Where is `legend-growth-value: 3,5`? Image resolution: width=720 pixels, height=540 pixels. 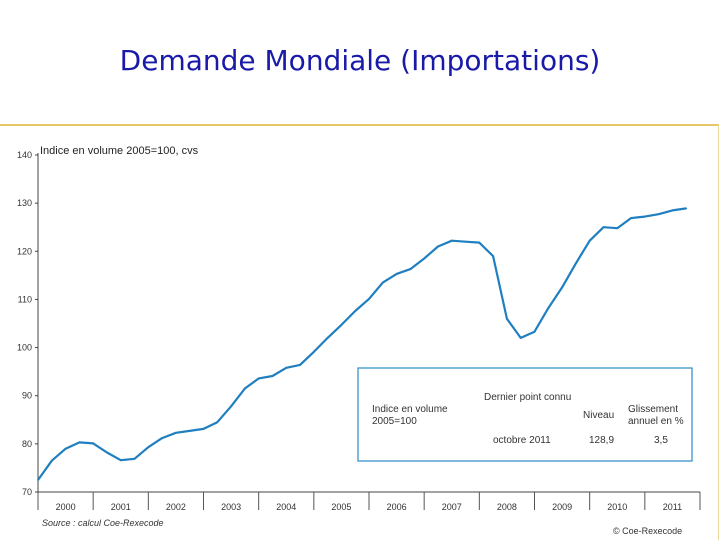 legend-growth-value: 3,5 is located at coordinates (661, 440).